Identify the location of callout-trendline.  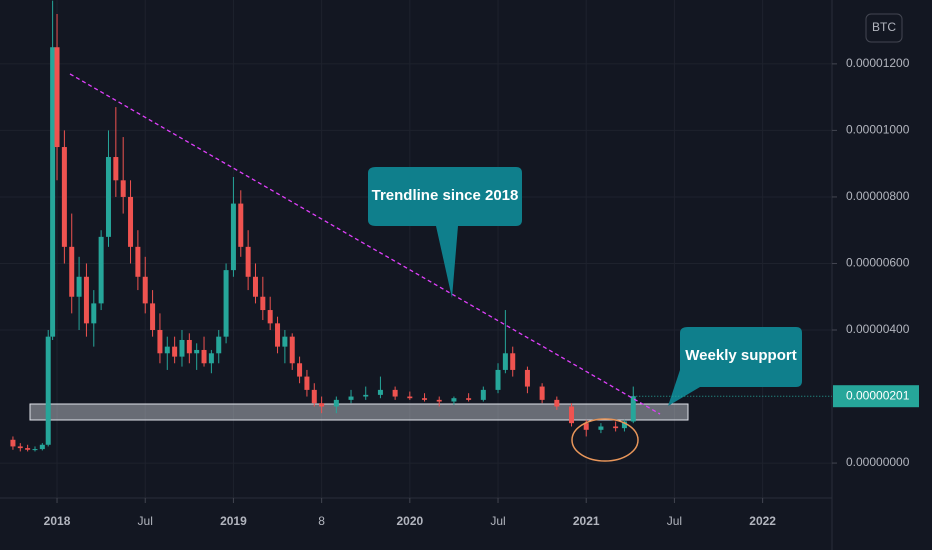
(445, 232).